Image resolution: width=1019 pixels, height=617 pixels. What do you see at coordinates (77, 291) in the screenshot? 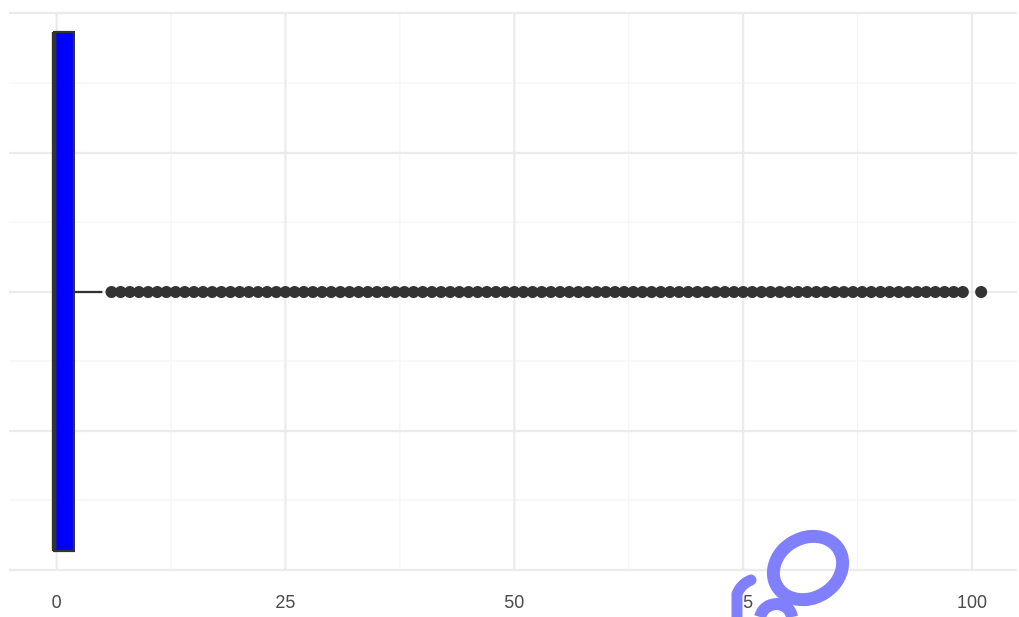
I see `boxplot` at bounding box center [77, 291].